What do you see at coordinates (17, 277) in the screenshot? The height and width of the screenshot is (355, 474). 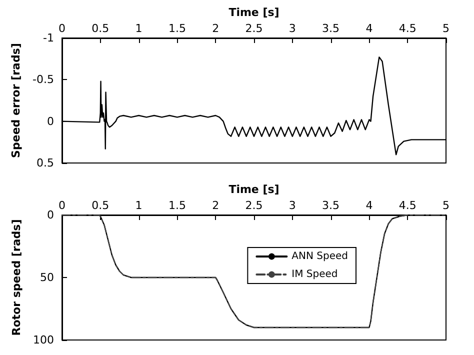 I see `y-axis-title: Rotor speed [rads]` at bounding box center [17, 277].